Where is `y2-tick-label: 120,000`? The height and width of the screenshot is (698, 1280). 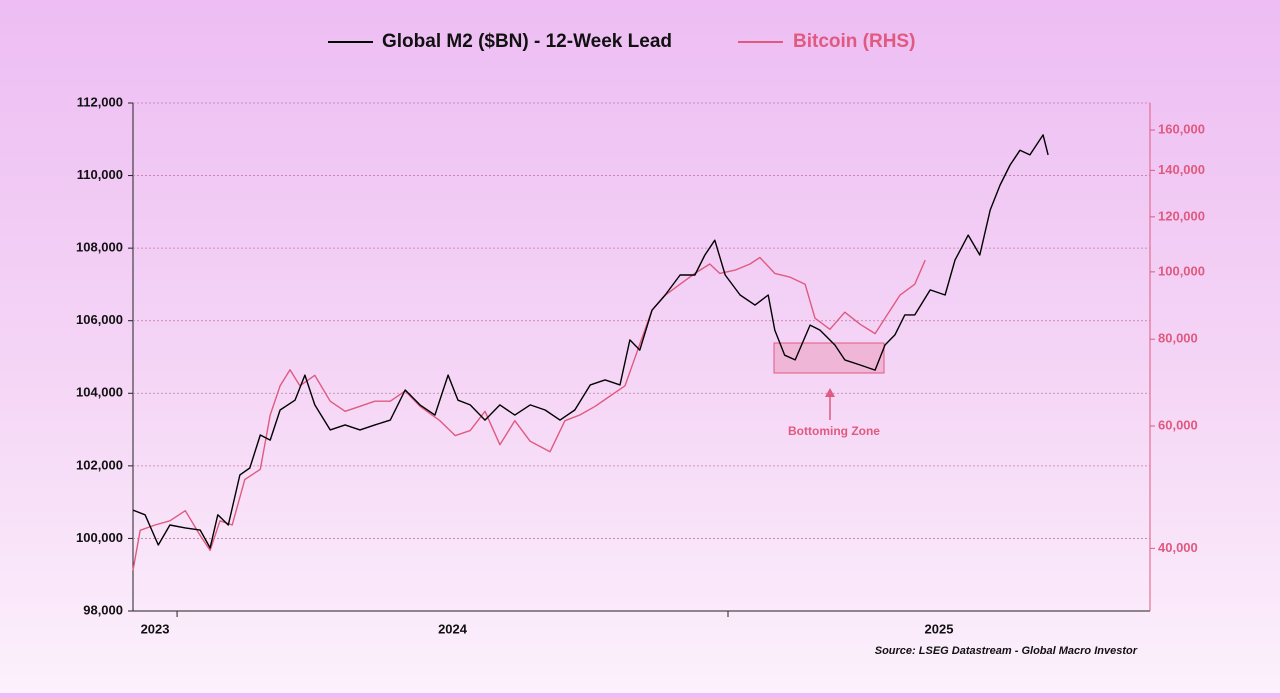 y2-tick-label: 120,000 is located at coordinates (1181, 215).